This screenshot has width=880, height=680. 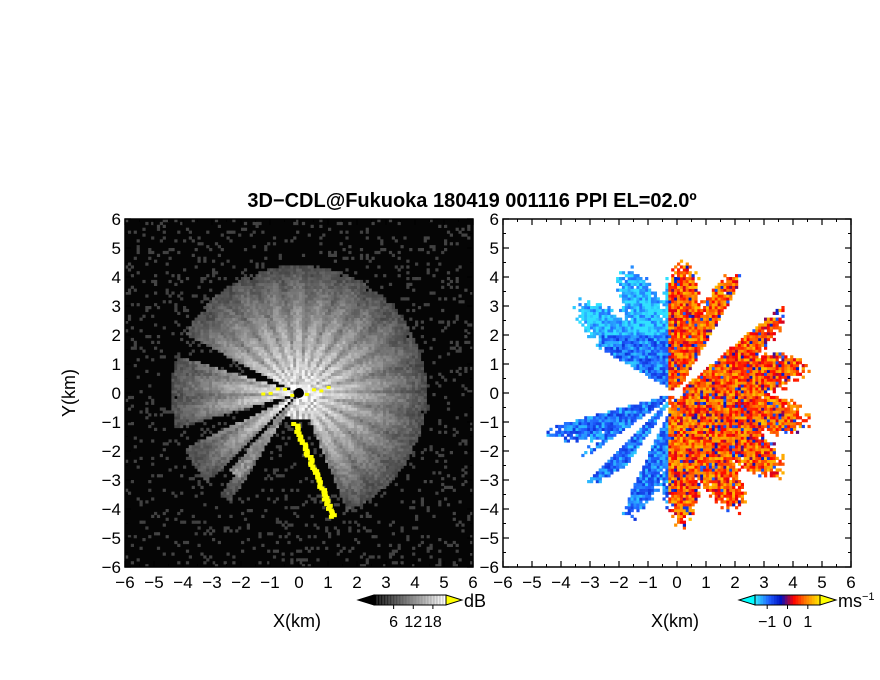 What do you see at coordinates (787, 622) in the screenshot?
I see `colorbar-tick-label: 0` at bounding box center [787, 622].